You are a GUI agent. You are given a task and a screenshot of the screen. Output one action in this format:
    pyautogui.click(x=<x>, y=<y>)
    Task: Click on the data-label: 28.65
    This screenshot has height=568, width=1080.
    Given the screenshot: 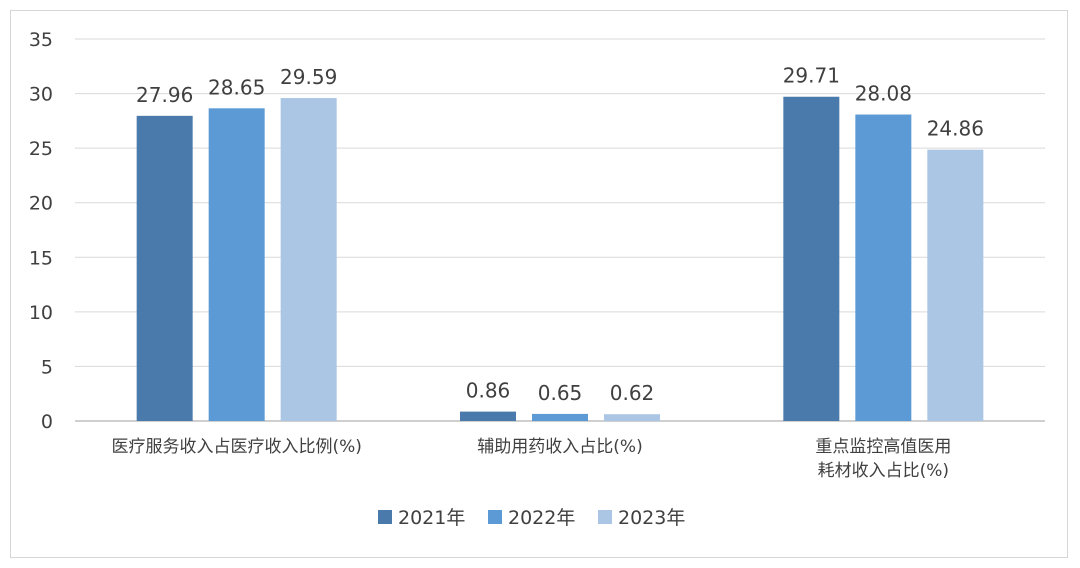 What is the action you would take?
    pyautogui.click(x=236, y=87)
    